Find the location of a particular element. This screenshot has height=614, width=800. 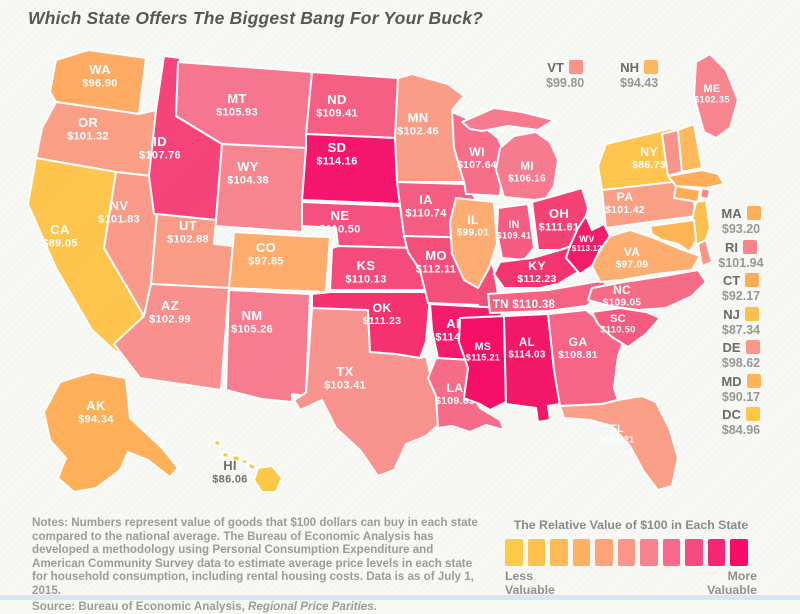

callout-md: MD $90.17 is located at coordinates (741, 388).